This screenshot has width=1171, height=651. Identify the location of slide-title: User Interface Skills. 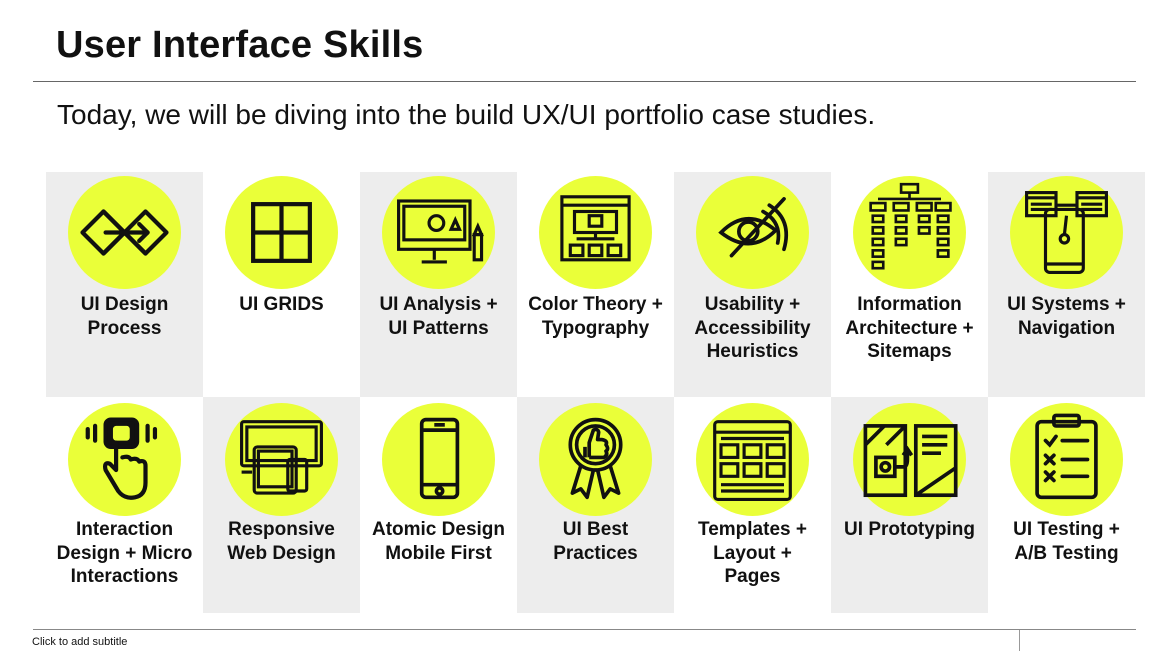
(240, 45).